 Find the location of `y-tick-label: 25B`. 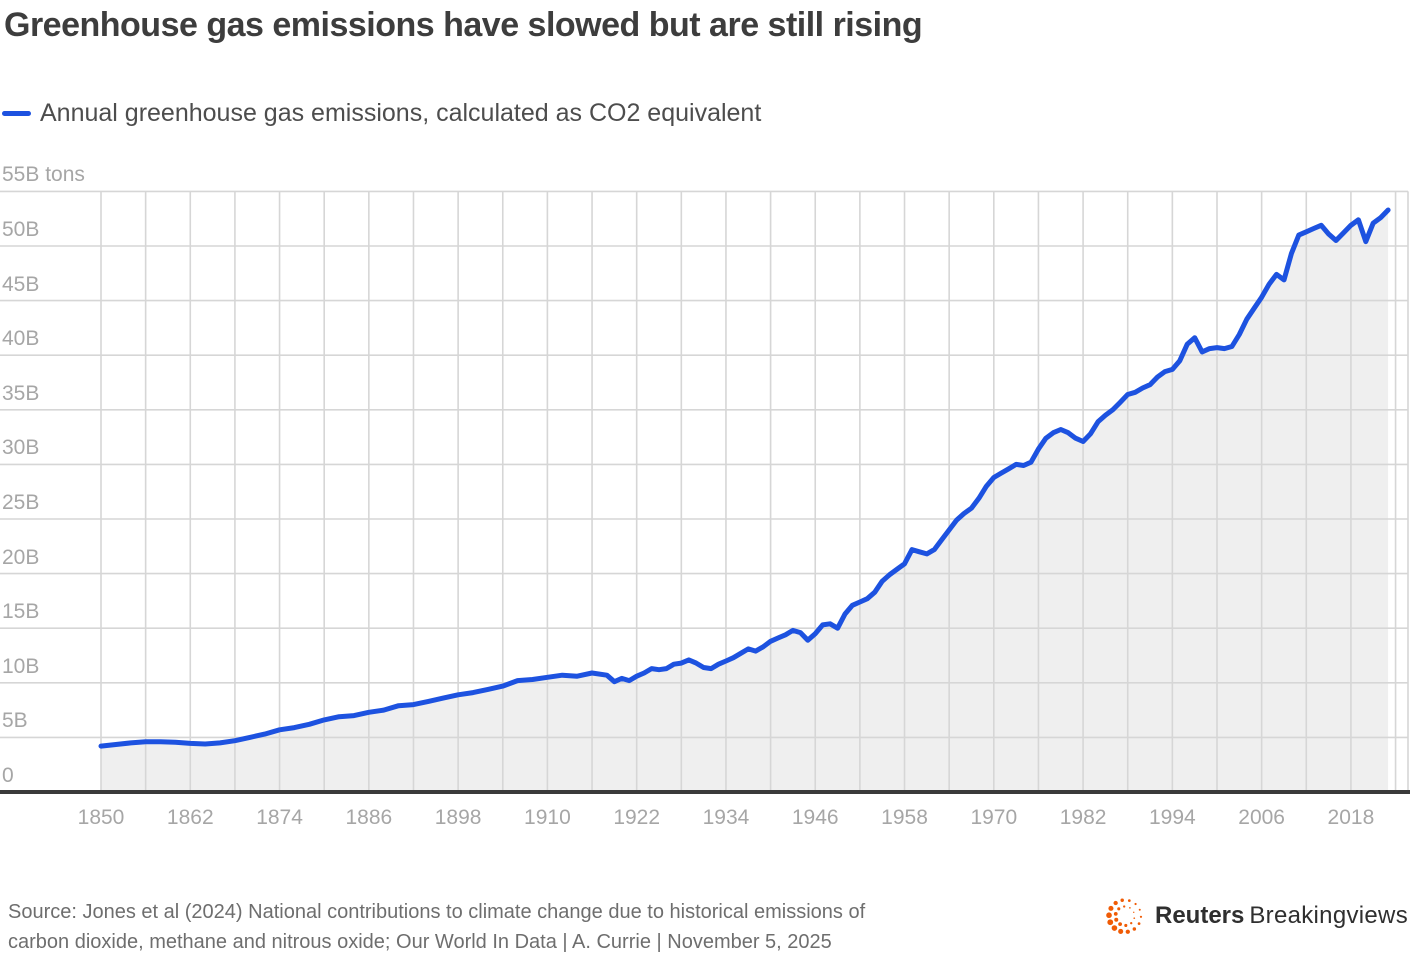

y-tick-label: 25B is located at coordinates (21, 502).